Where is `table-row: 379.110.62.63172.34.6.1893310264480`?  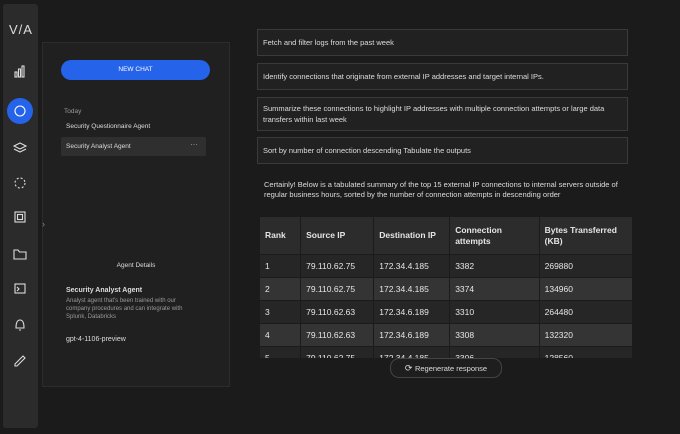 table-row: 379.110.62.63172.34.6.1893310264480 is located at coordinates (446, 312).